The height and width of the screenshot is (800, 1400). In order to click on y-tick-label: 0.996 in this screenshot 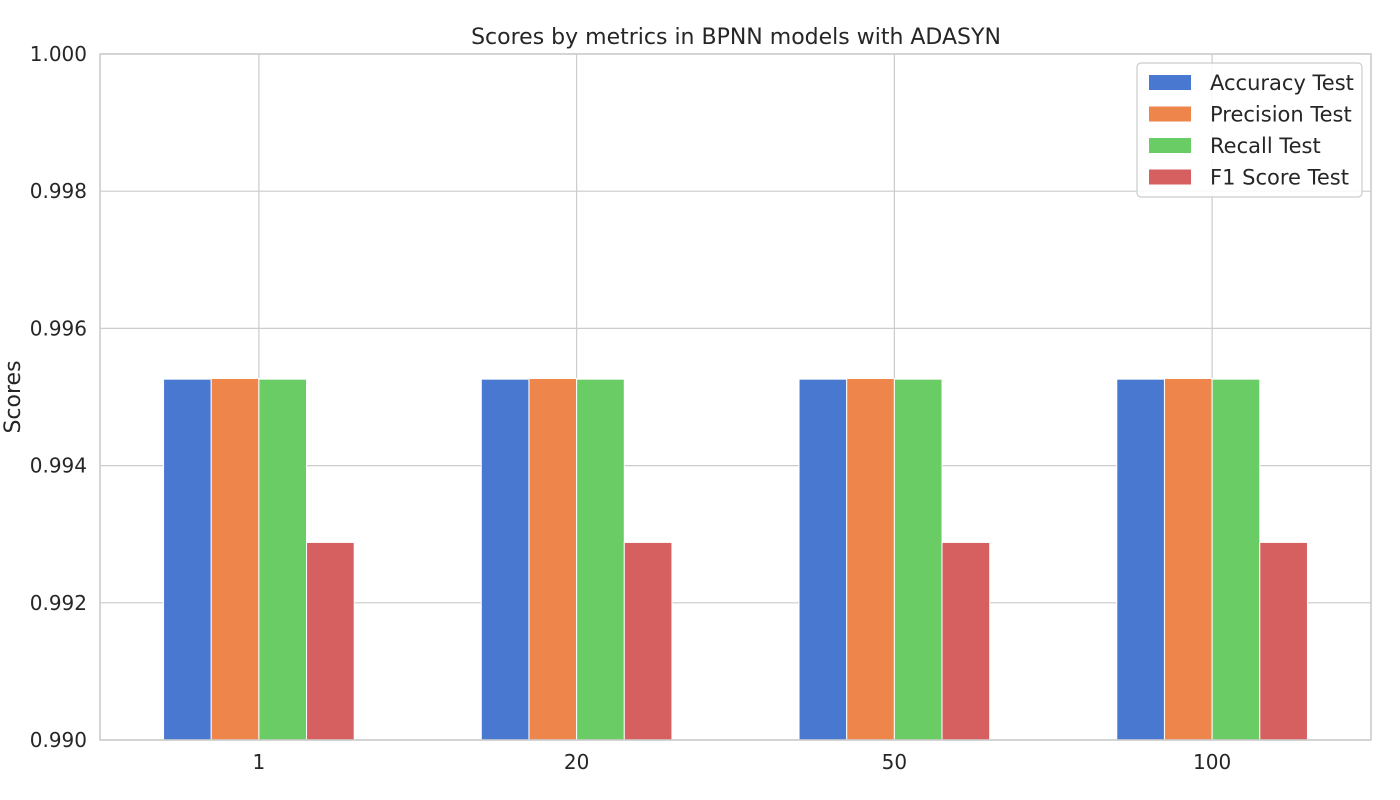, I will do `click(58, 328)`.